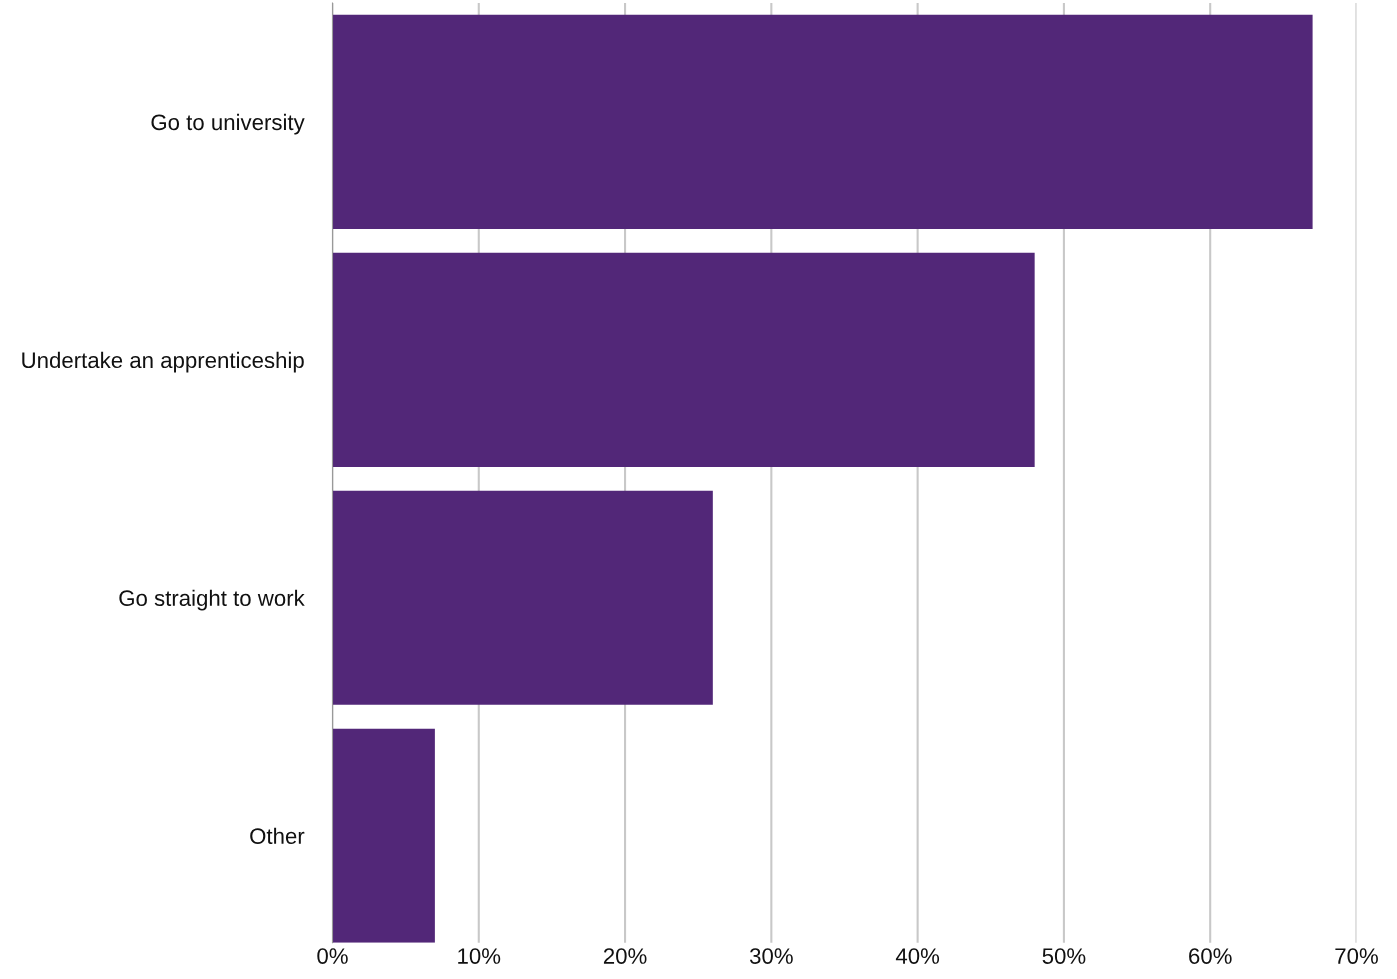 The width and height of the screenshot is (1397, 979). Describe the element at coordinates (625, 956) in the screenshot. I see `x-tick-label: 20%` at that location.